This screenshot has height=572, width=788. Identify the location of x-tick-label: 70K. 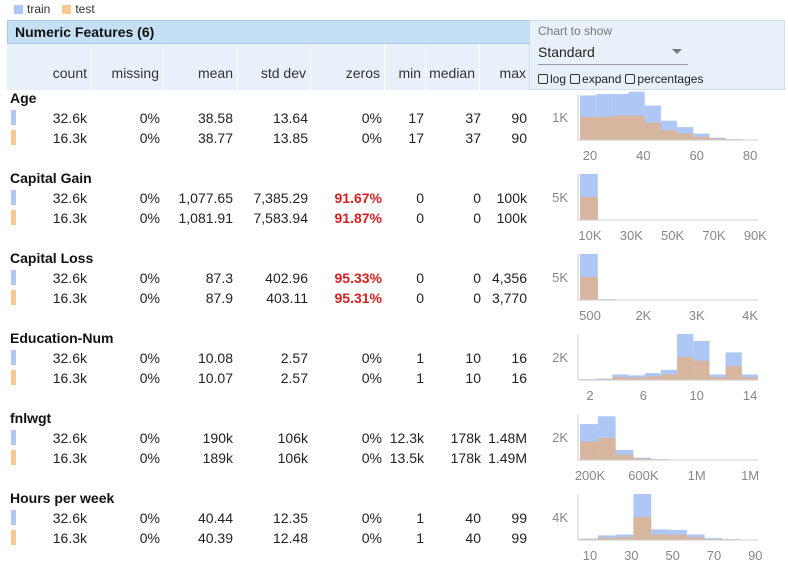
(713, 235).